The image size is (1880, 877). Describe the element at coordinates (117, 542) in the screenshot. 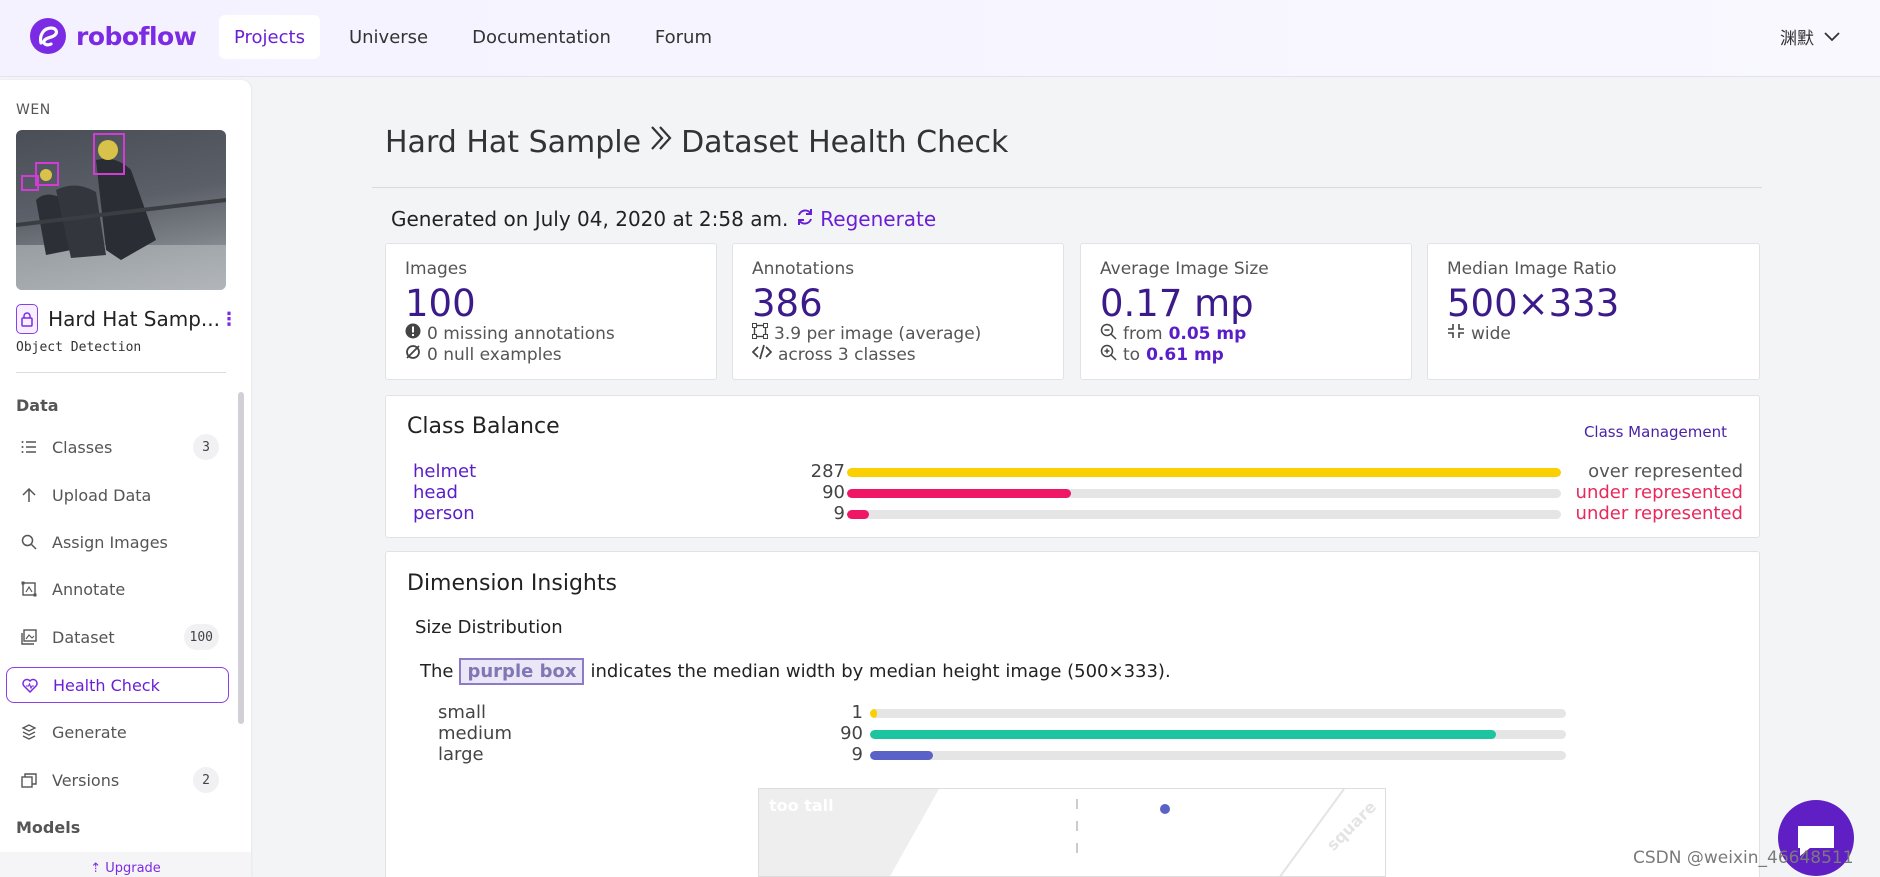

I see `sidebar-item-assign-images: Assign Images` at that location.